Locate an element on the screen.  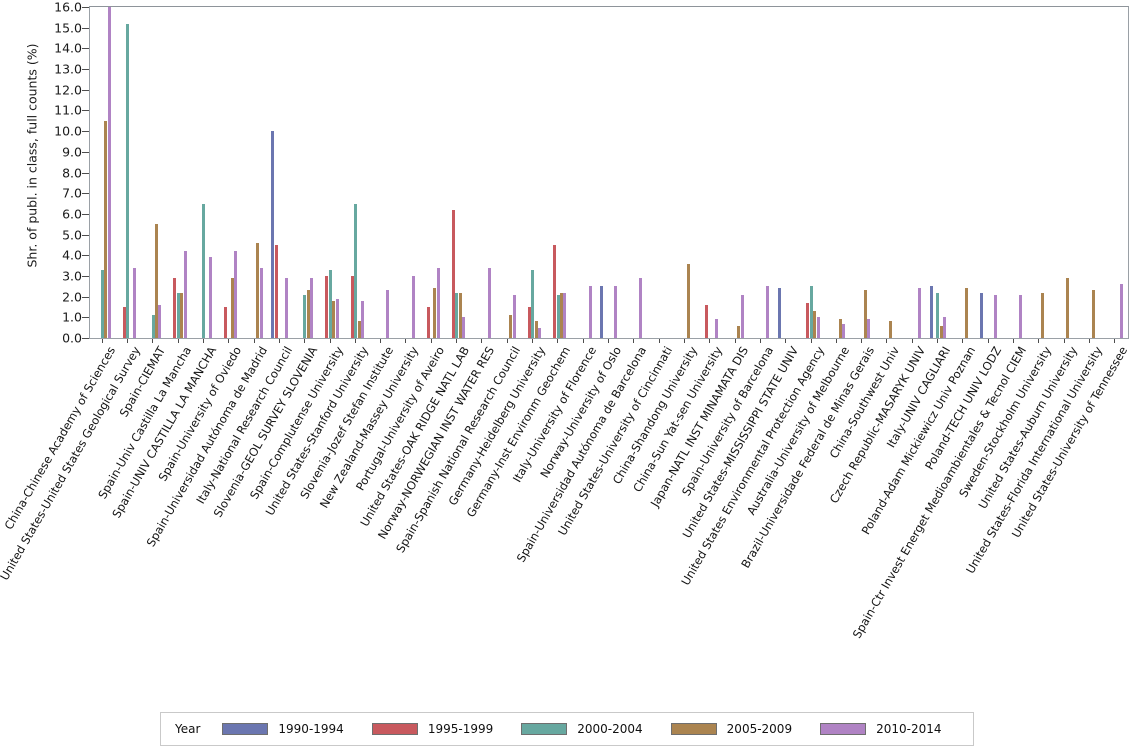
legend-item: 2000-2004 is located at coordinates (582, 729).